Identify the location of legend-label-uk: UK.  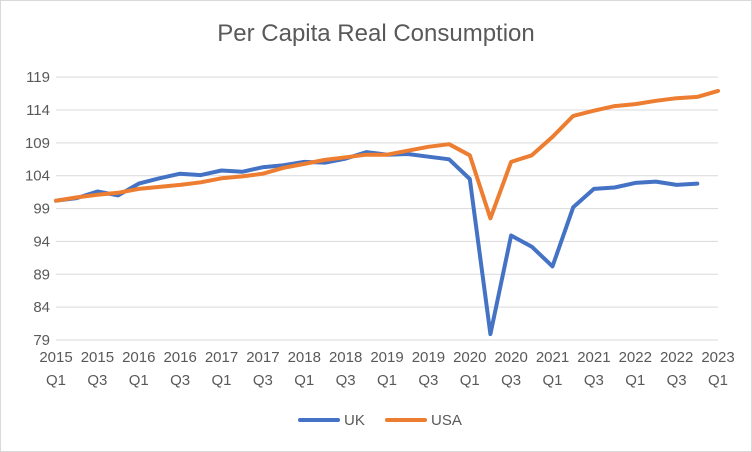
(354, 420).